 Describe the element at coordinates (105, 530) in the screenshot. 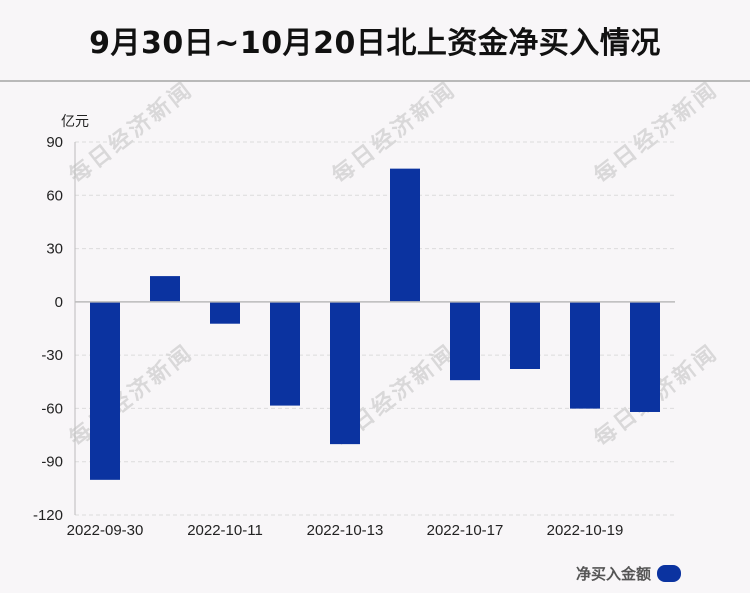

I see `x-tick-label: 2022-09-30` at that location.